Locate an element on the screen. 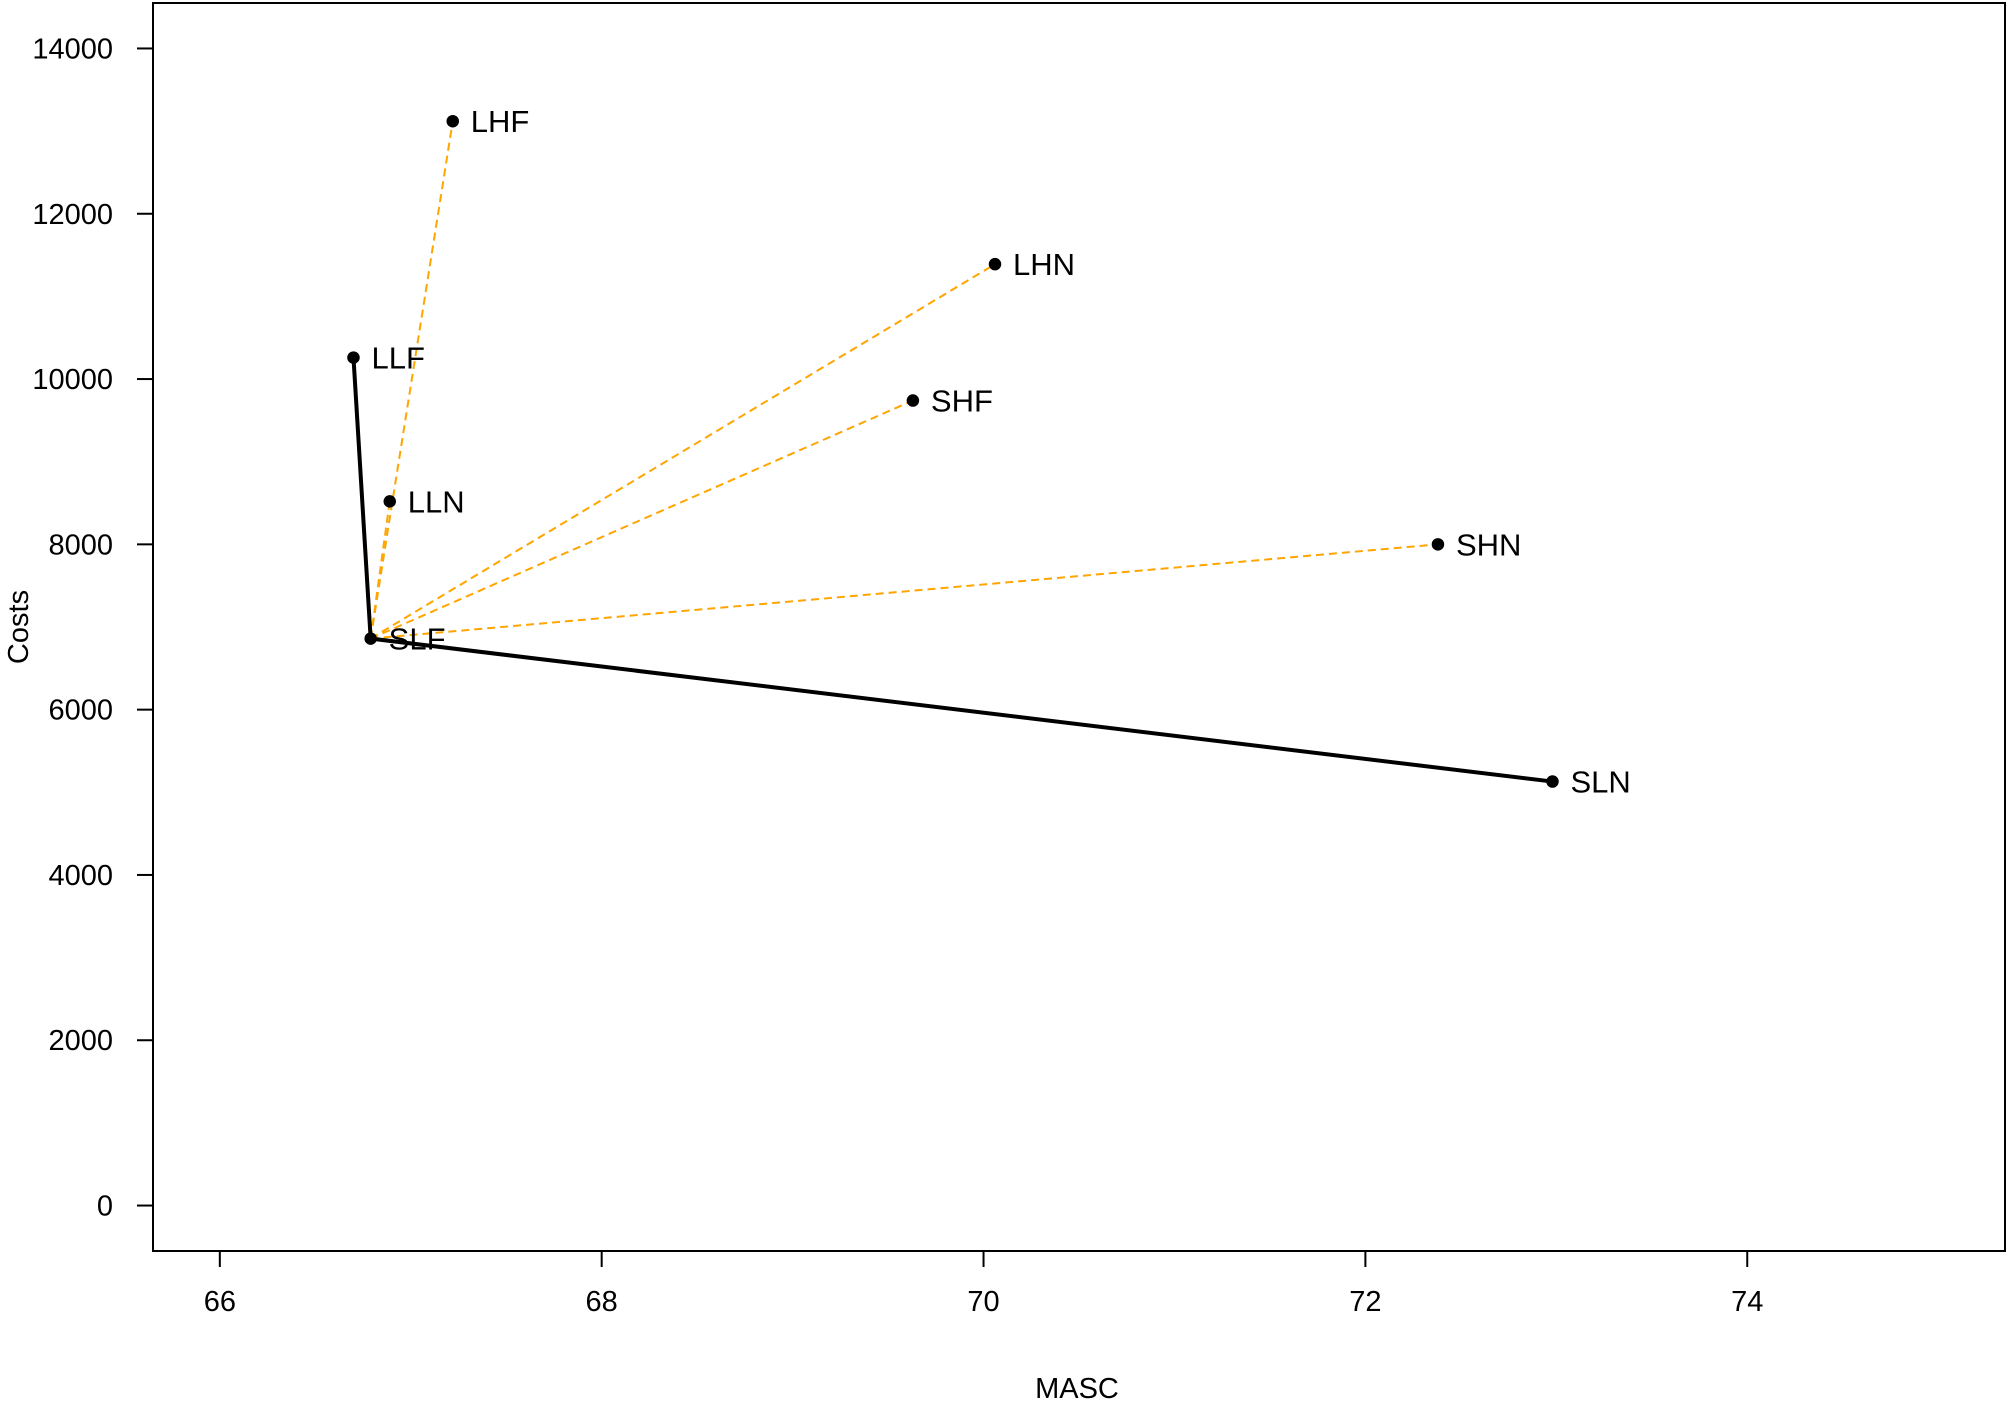 The image size is (2008, 1404). x-tick-label-0: 66 is located at coordinates (220, 1302).